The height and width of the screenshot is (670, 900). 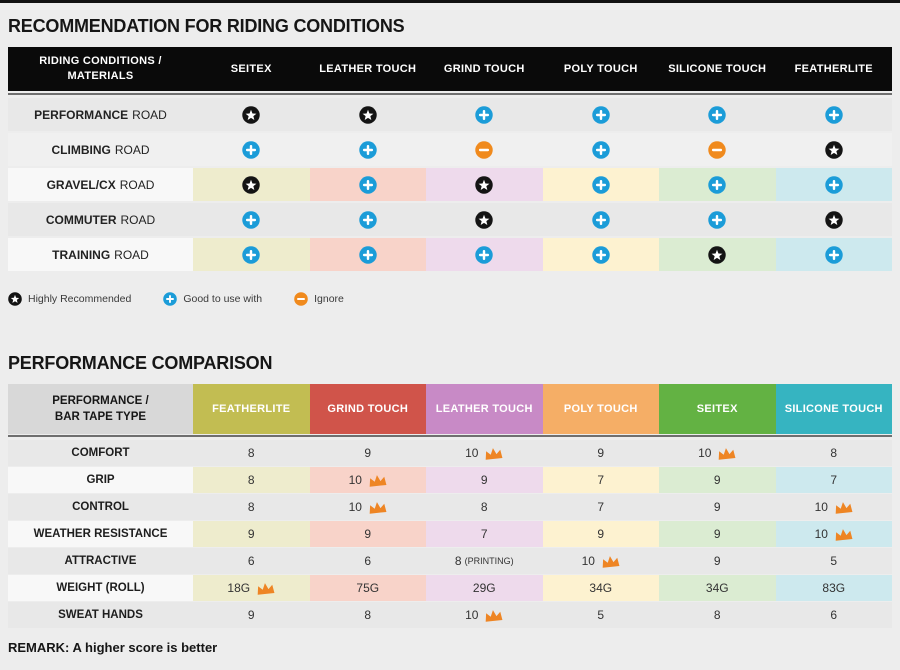 I want to click on legend-label: Highly Recommended, so click(x=80, y=299).